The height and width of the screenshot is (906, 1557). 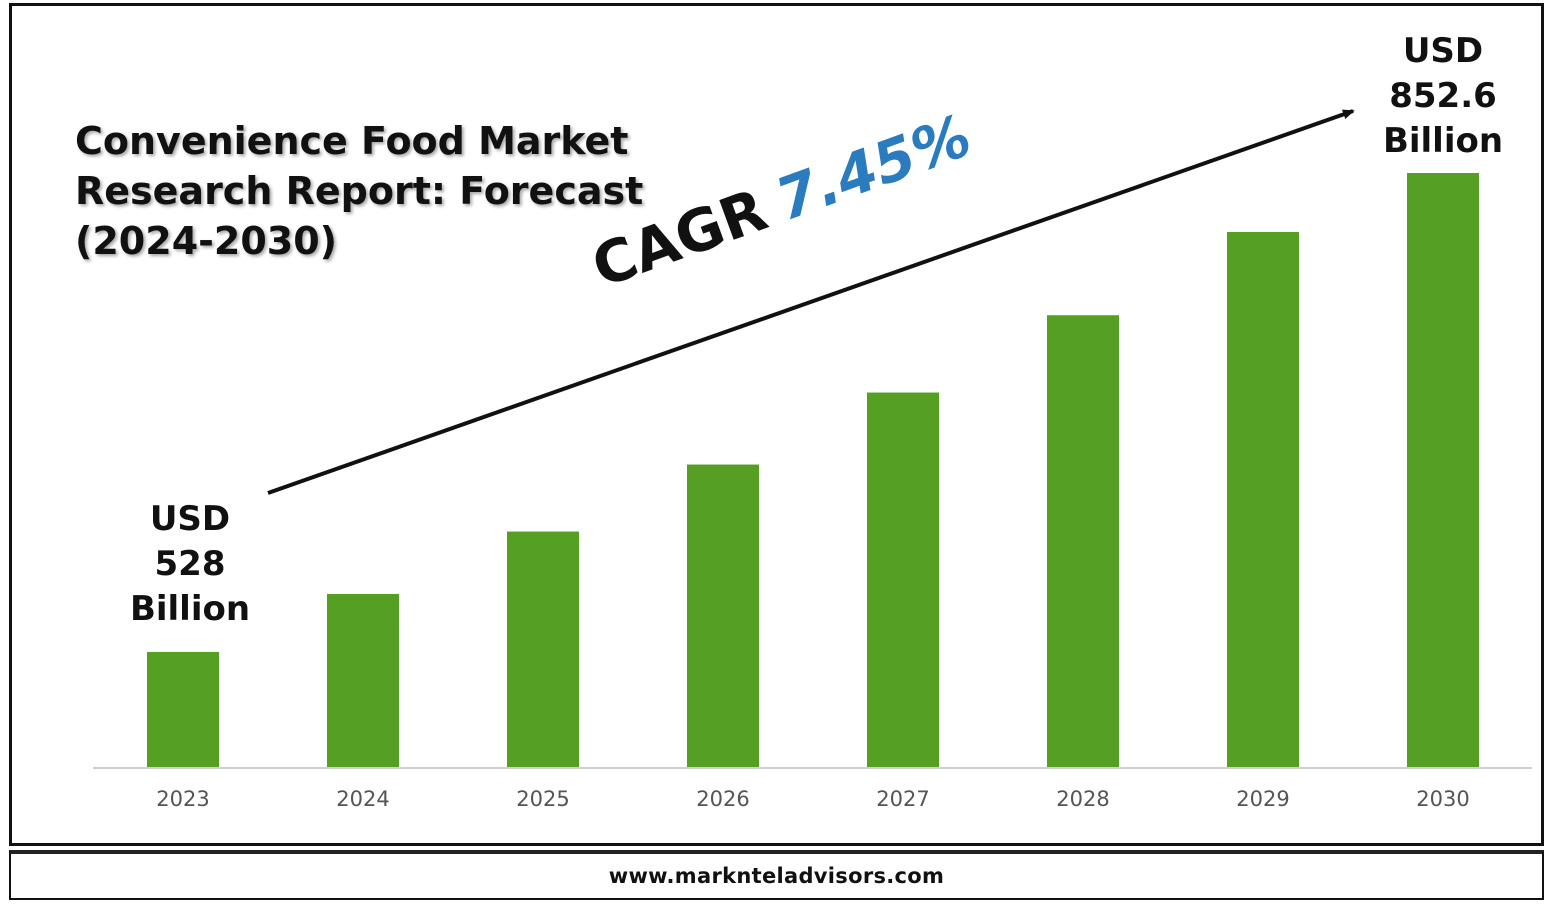 I want to click on bar-2029, so click(x=1263, y=500).